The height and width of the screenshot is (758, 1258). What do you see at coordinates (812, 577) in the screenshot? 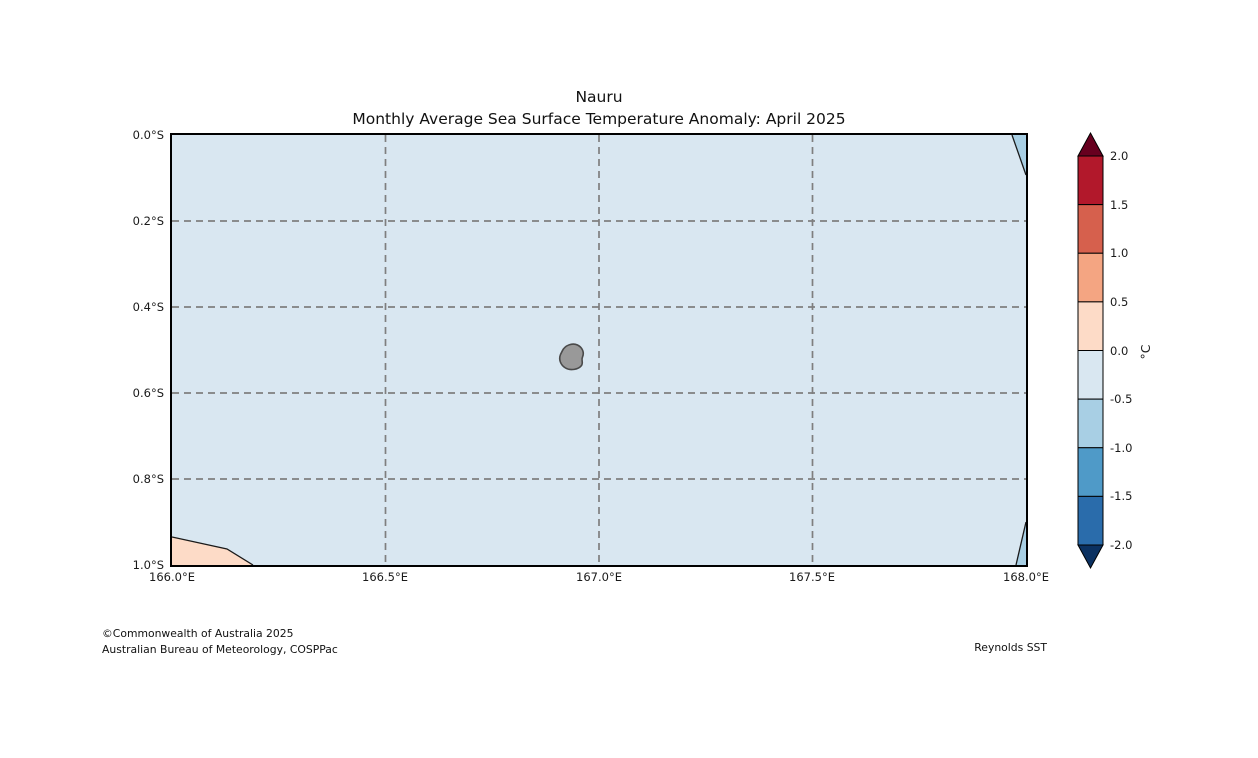
I see `x-tick-label: 167.5°E` at bounding box center [812, 577].